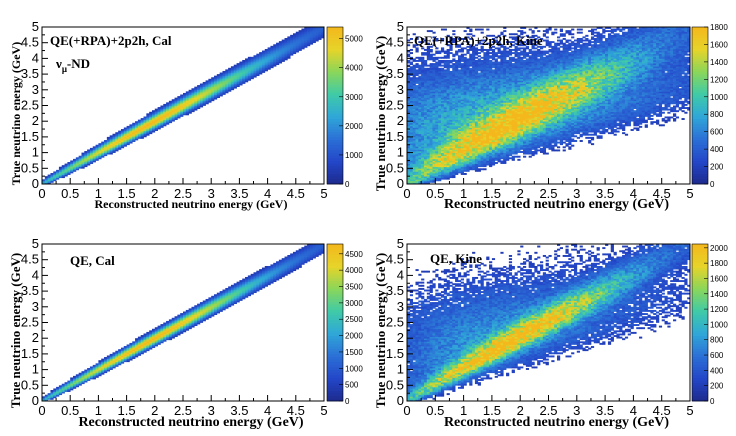 The image size is (736, 436). I want to click on colorbar-step, so click(335, 57).